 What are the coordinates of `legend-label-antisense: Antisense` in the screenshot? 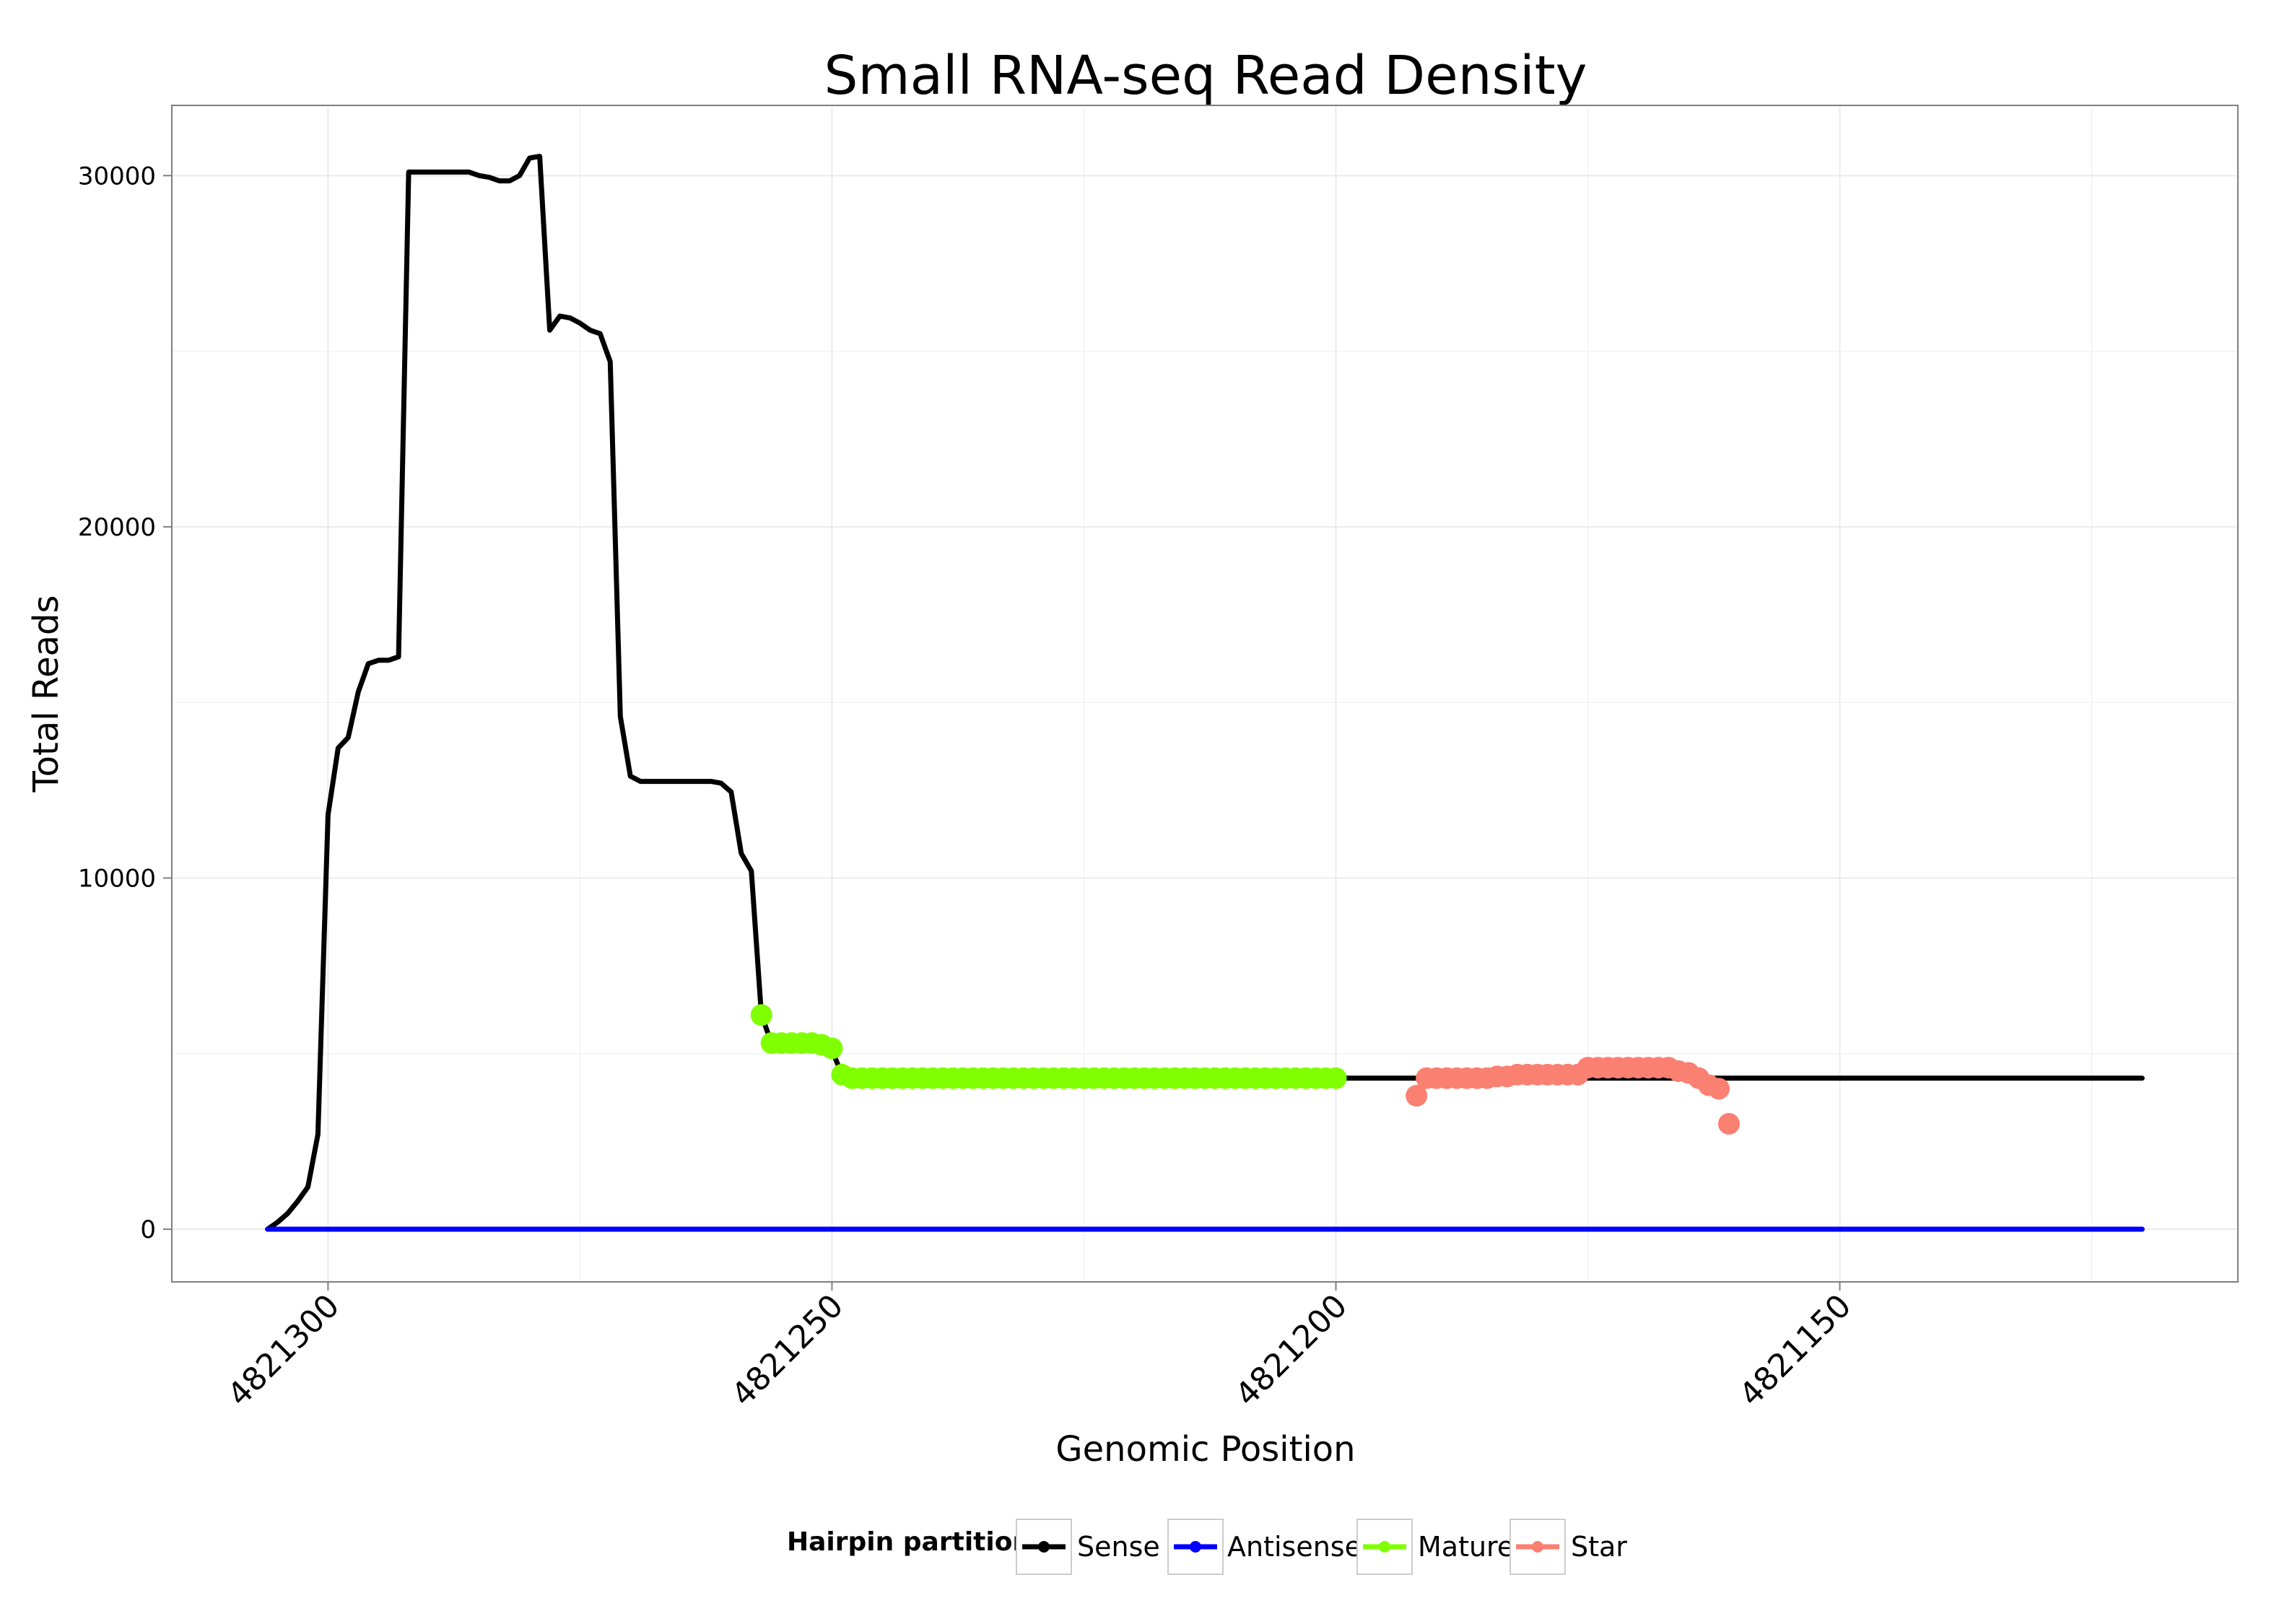 It's located at (1295, 1547).